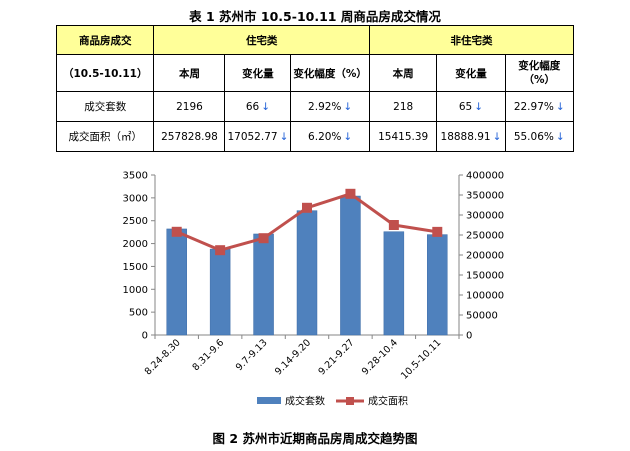 The image size is (630, 451). Describe the element at coordinates (485, 276) in the screenshot. I see `y-tick-label-right: 150000` at that location.